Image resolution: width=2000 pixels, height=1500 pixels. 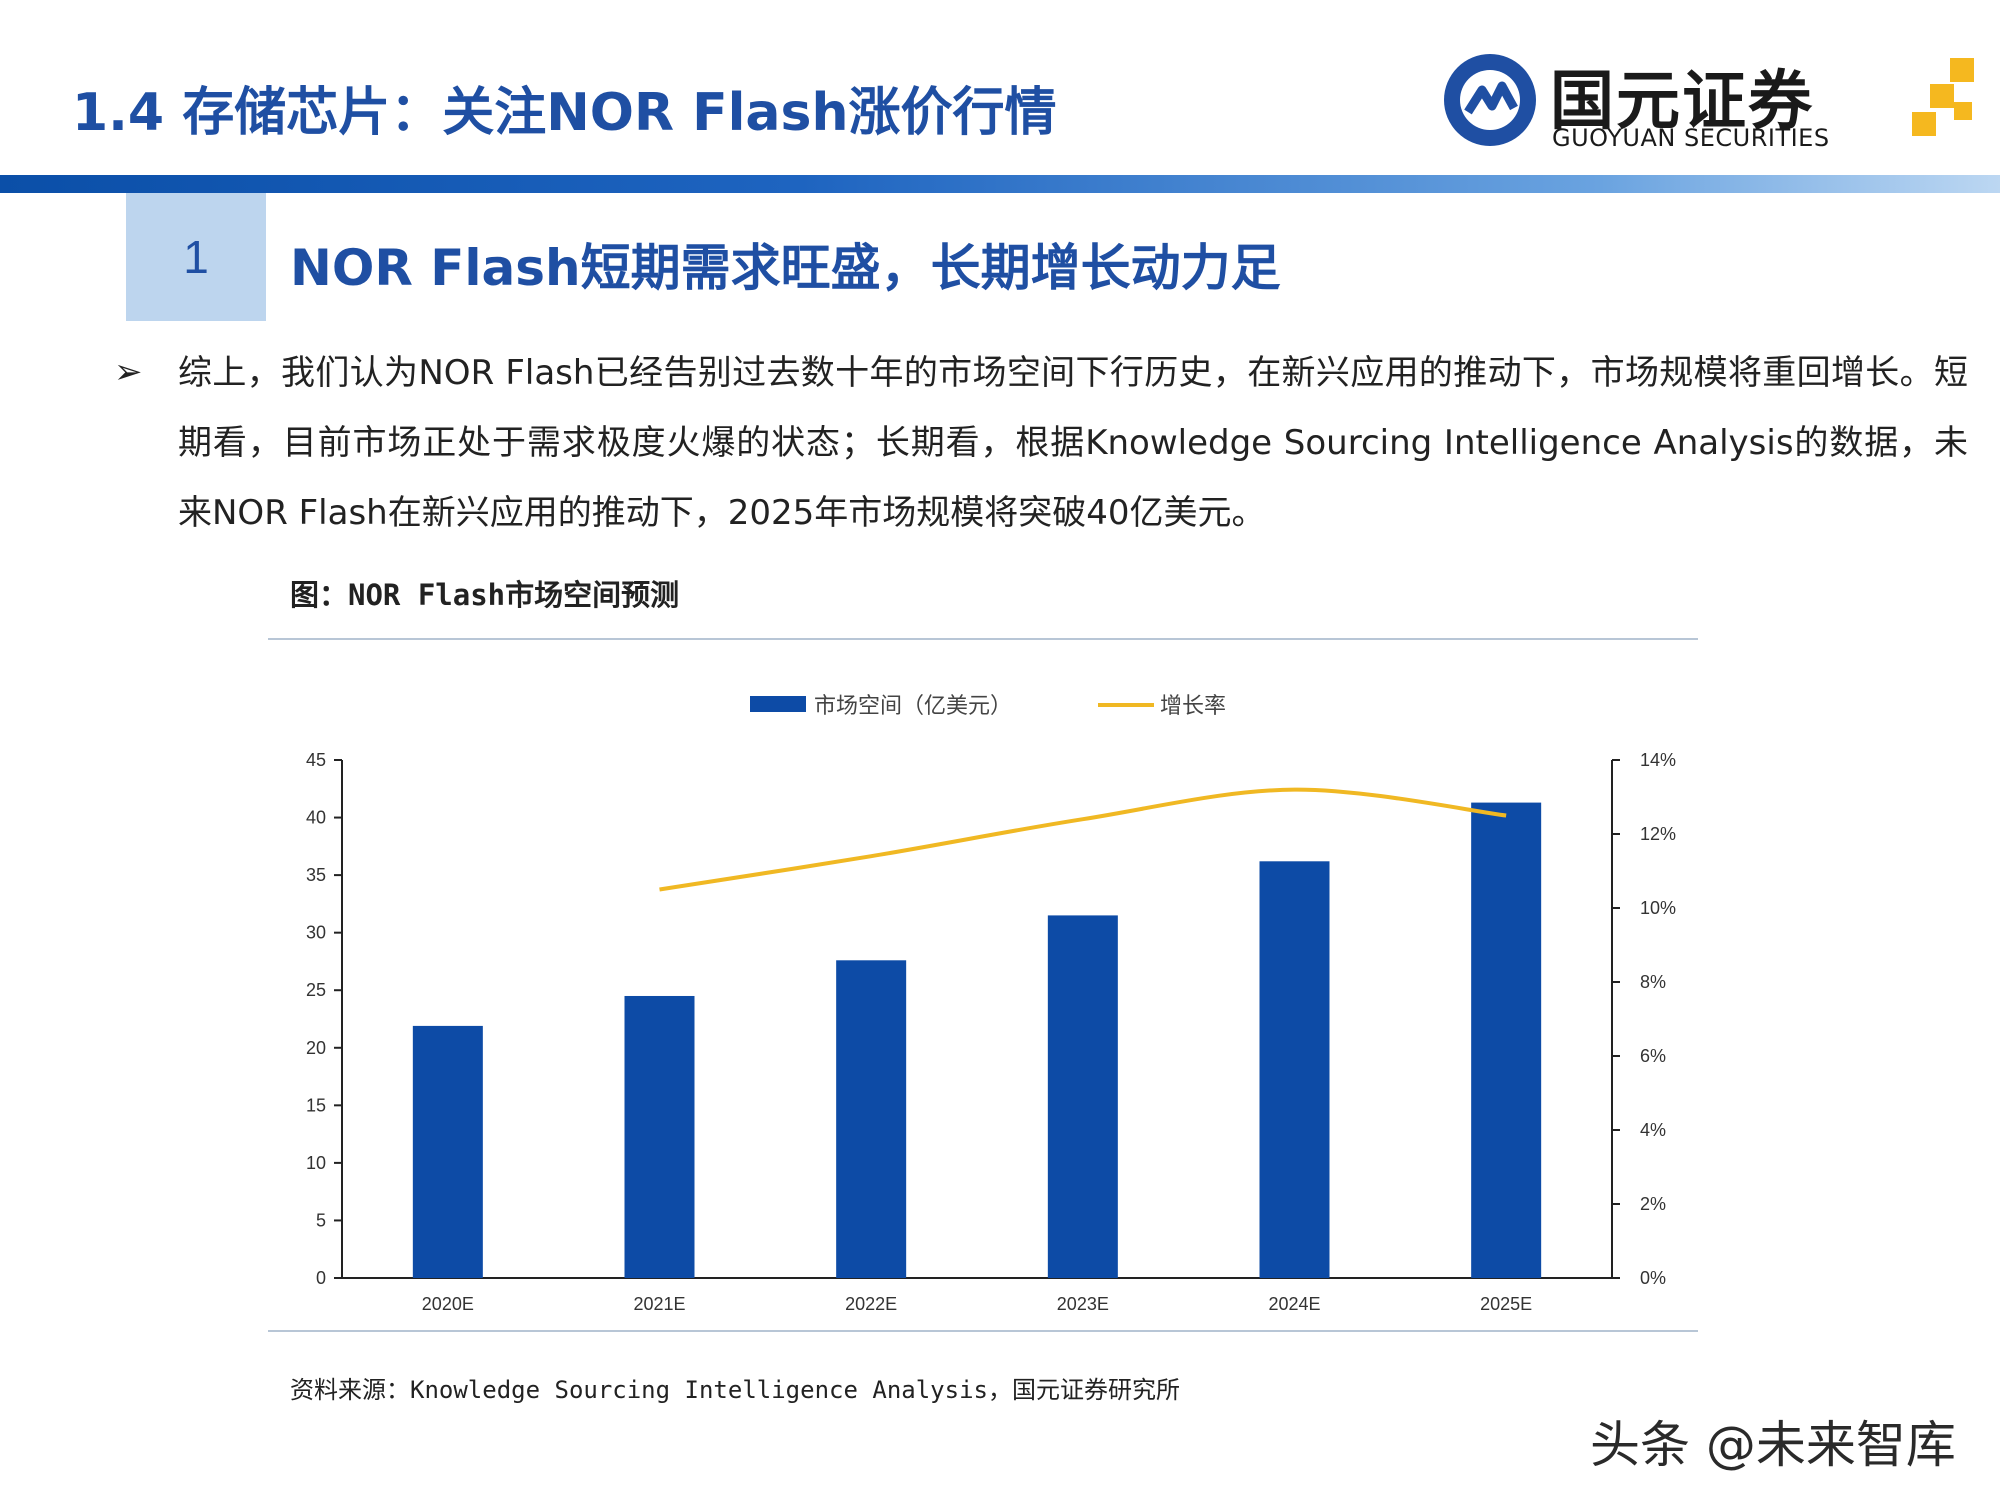 What do you see at coordinates (1658, 834) in the screenshot?
I see `right-axis-tick-label: 12%` at bounding box center [1658, 834].